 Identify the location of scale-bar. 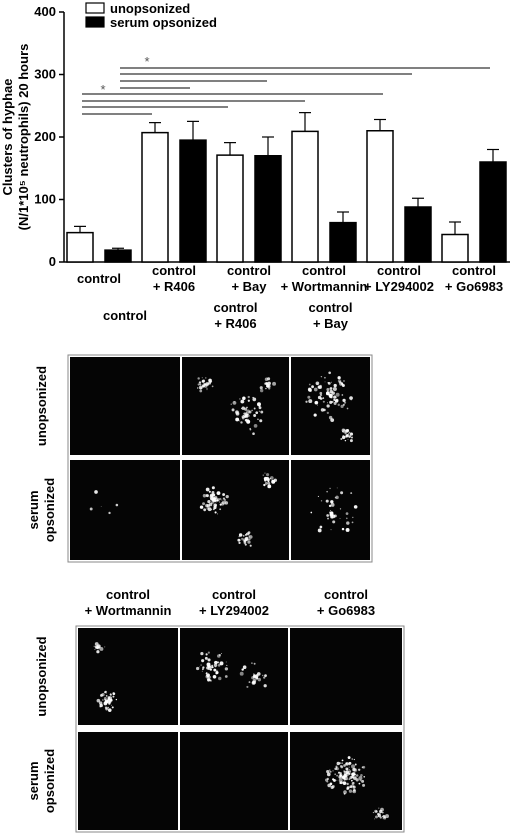
(387, 547).